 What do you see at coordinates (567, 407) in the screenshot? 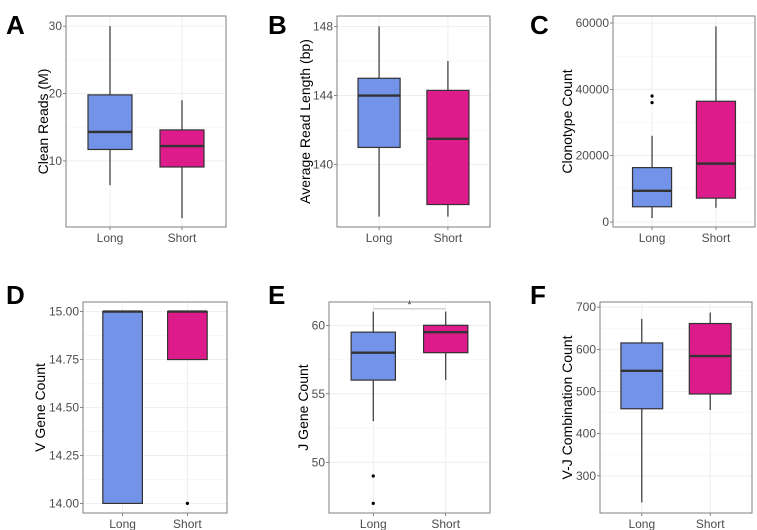
I see `y-axis-title: V-J Combination Count` at bounding box center [567, 407].